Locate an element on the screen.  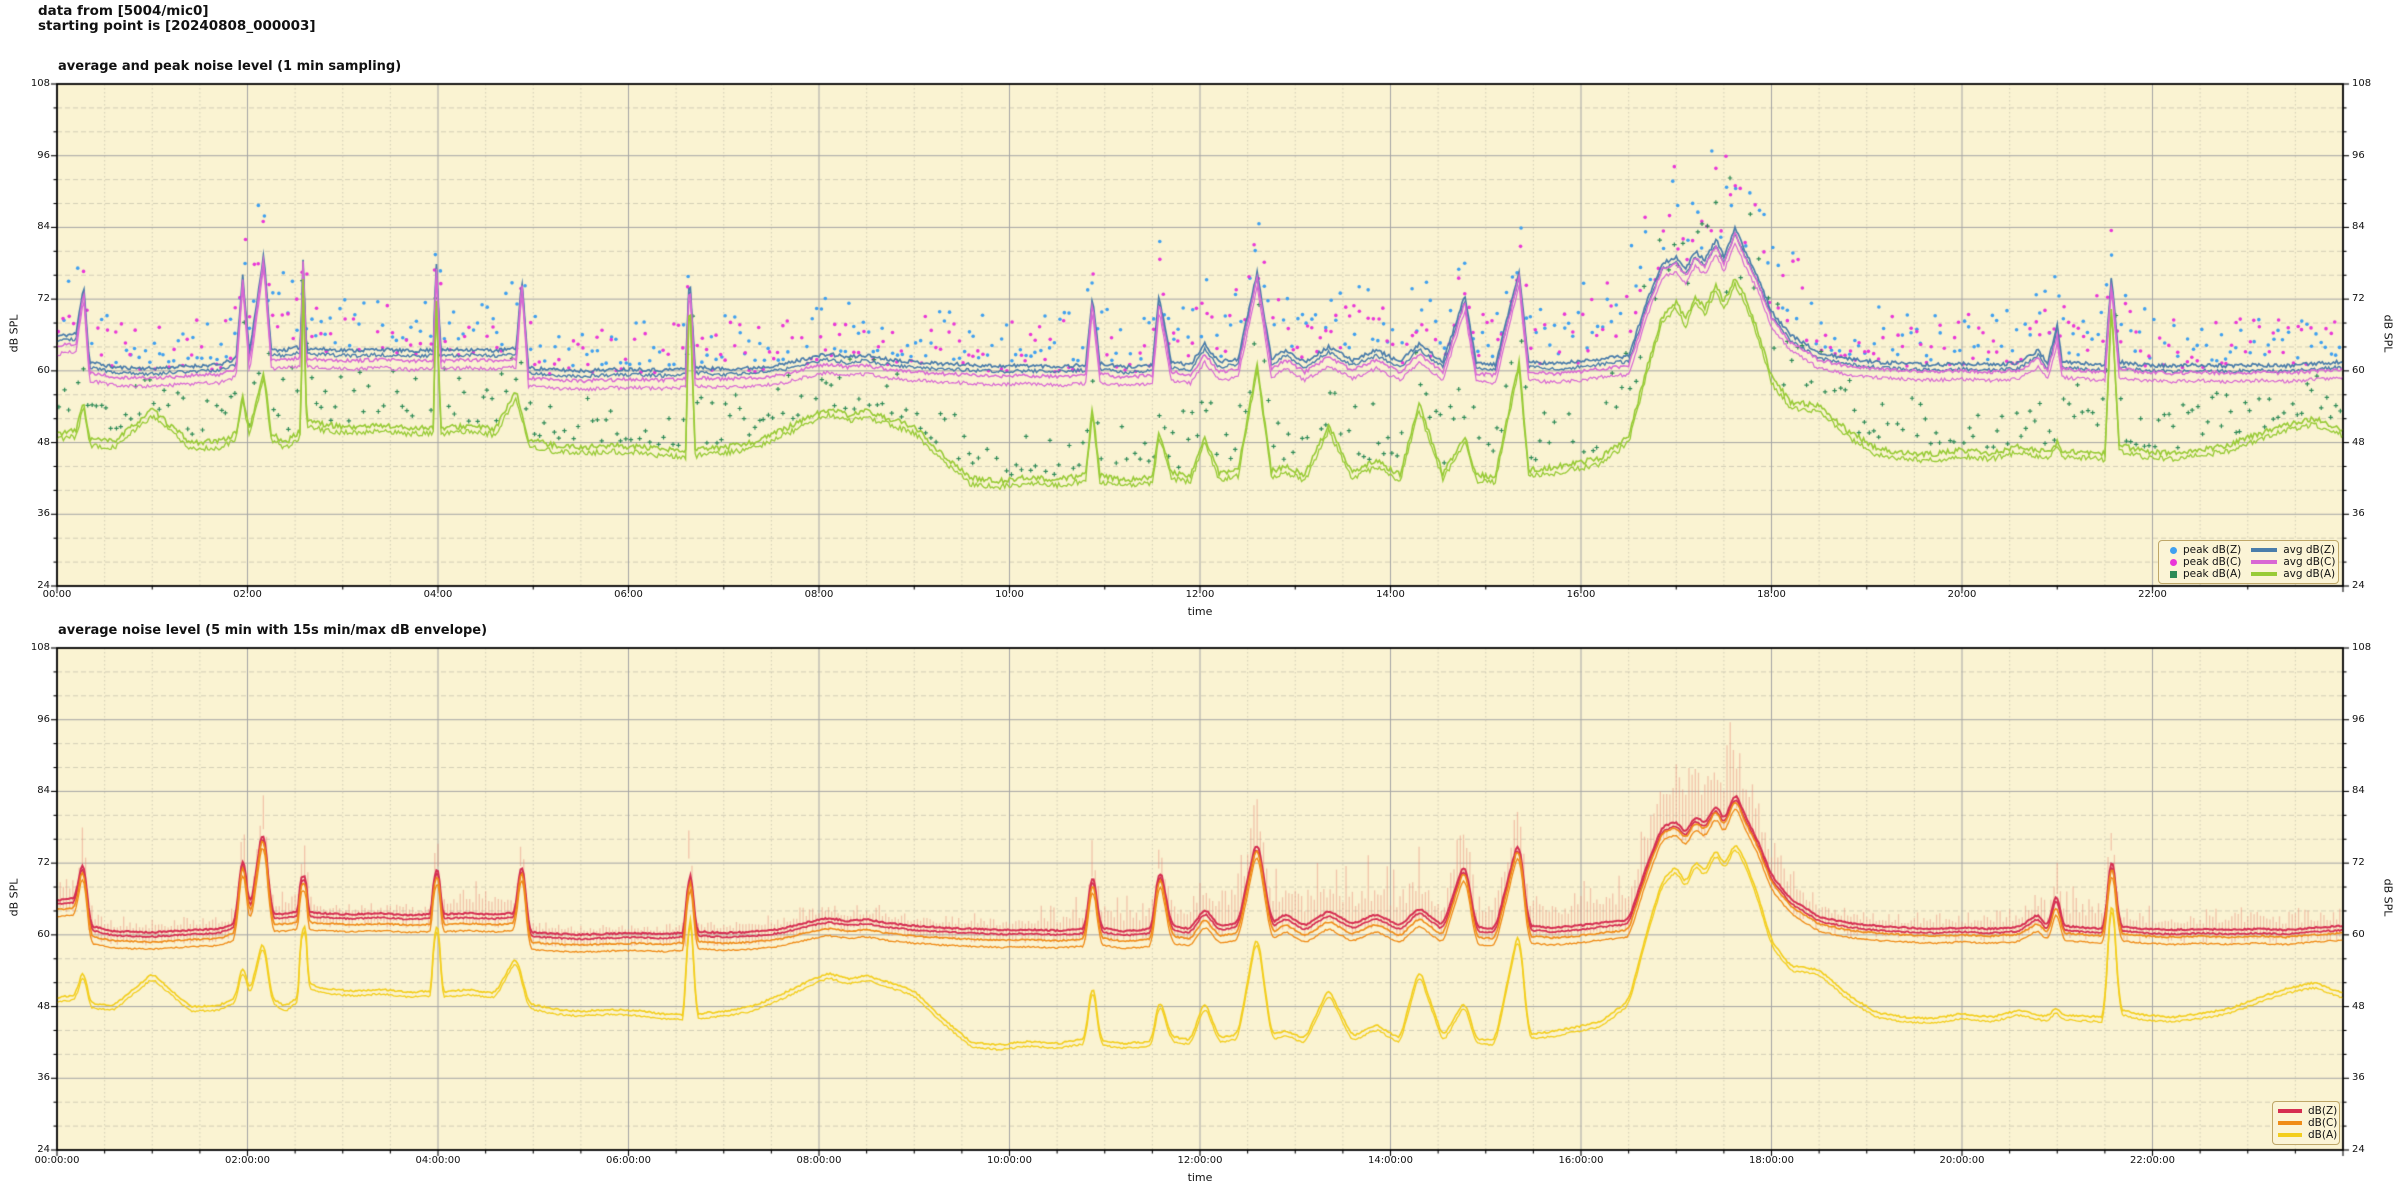
x-tick-label: 18:00 is located at coordinates (1771, 594).